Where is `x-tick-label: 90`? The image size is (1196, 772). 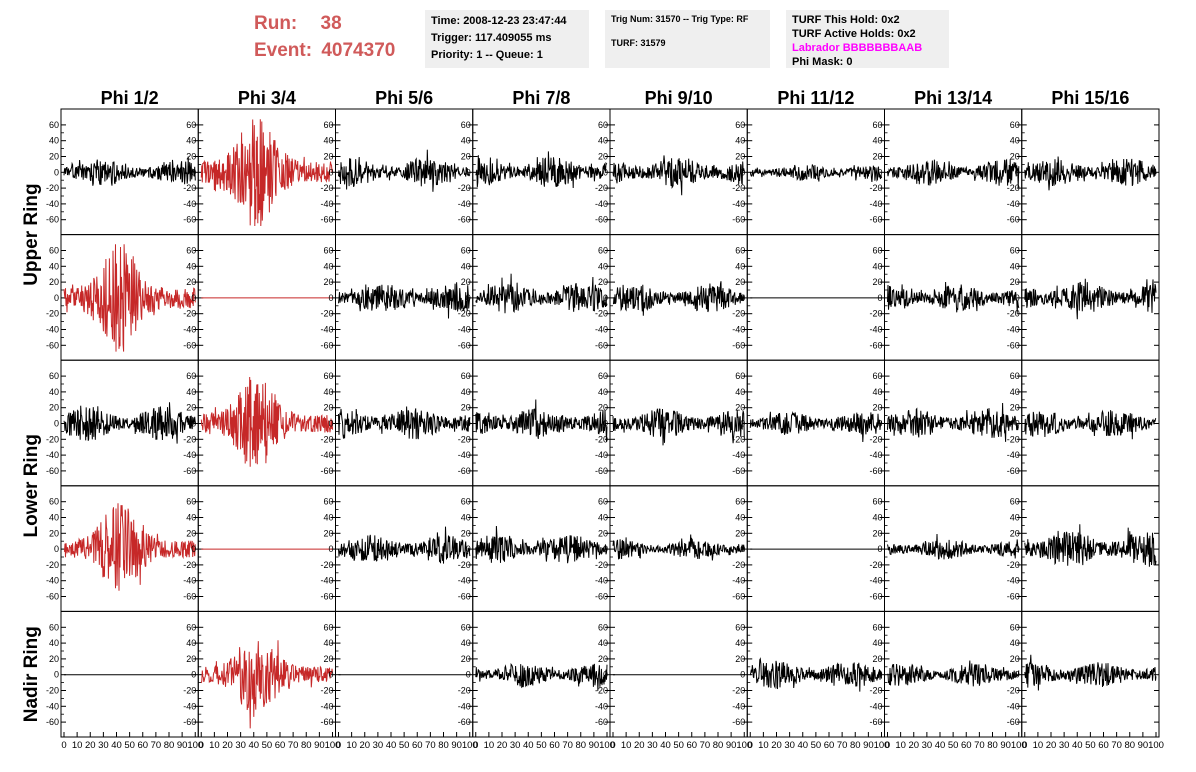 x-tick-label: 90 is located at coordinates (731, 745).